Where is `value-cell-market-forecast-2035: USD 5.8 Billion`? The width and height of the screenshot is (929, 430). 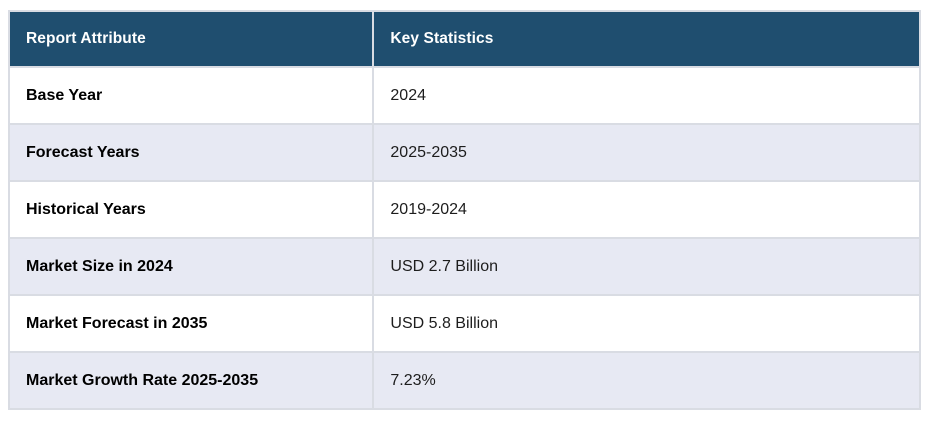 value-cell-market-forecast-2035: USD 5.8 Billion is located at coordinates (646, 323).